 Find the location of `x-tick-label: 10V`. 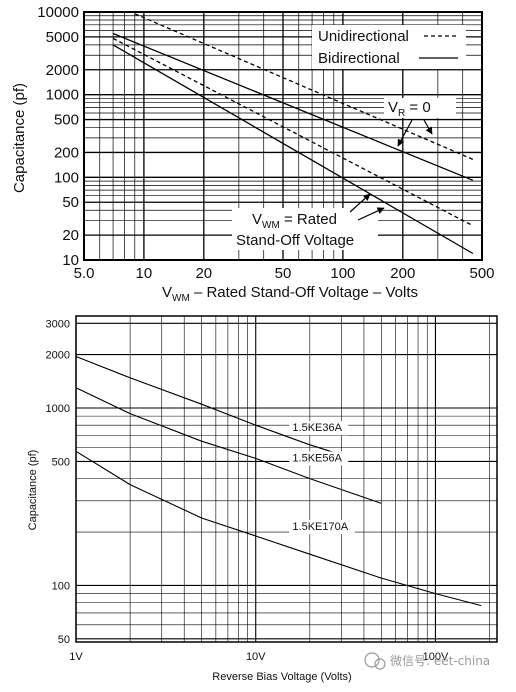

x-tick-label: 10V is located at coordinates (256, 657).